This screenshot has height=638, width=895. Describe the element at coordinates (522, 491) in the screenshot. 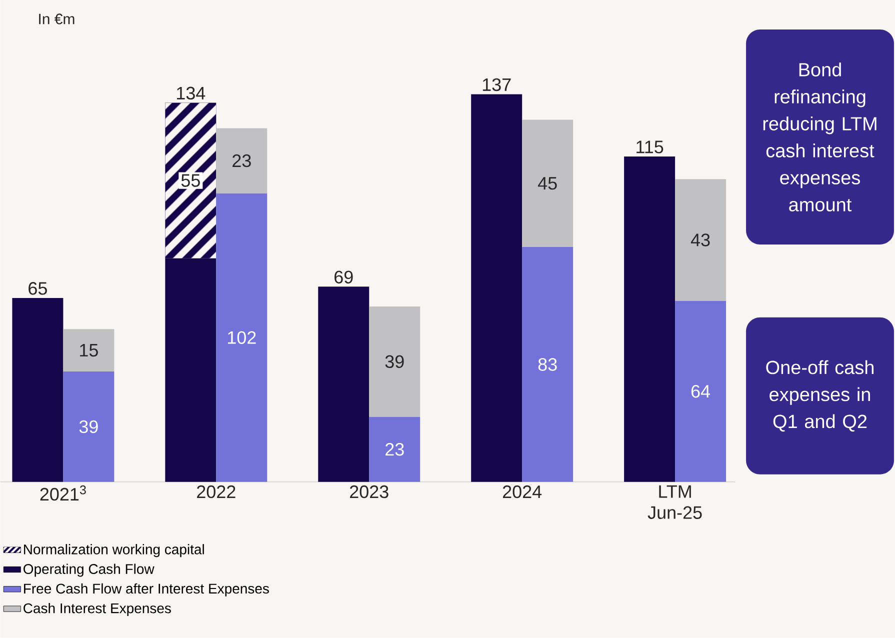

I see `x-tick-label: 2024` at that location.